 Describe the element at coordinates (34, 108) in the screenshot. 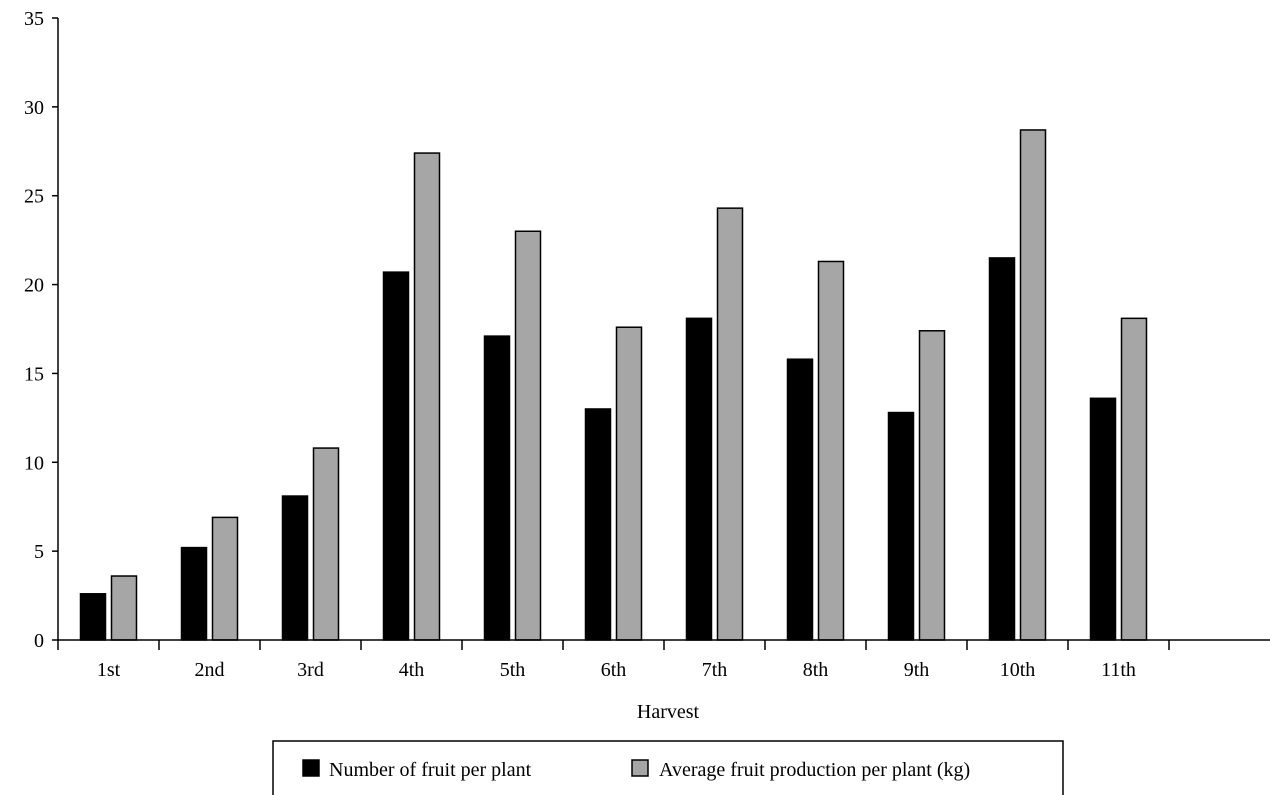

I see `y-tick-label: 30` at that location.